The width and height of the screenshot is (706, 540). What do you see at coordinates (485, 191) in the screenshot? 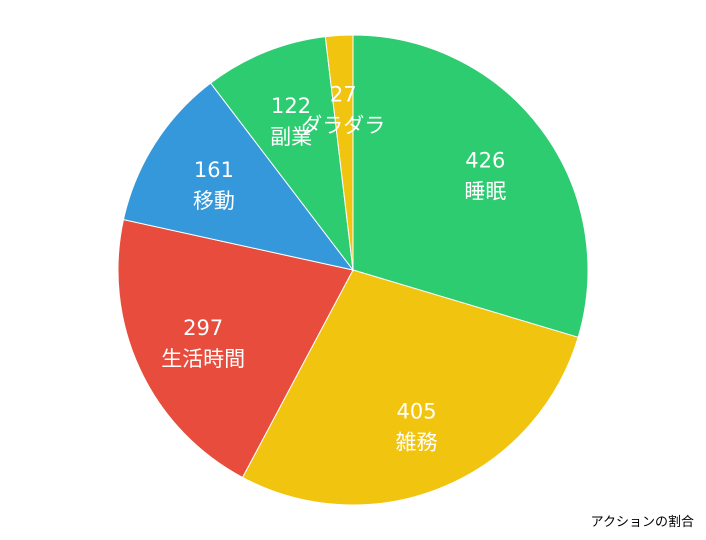
I see `slice-category-label: 睡眠` at bounding box center [485, 191].